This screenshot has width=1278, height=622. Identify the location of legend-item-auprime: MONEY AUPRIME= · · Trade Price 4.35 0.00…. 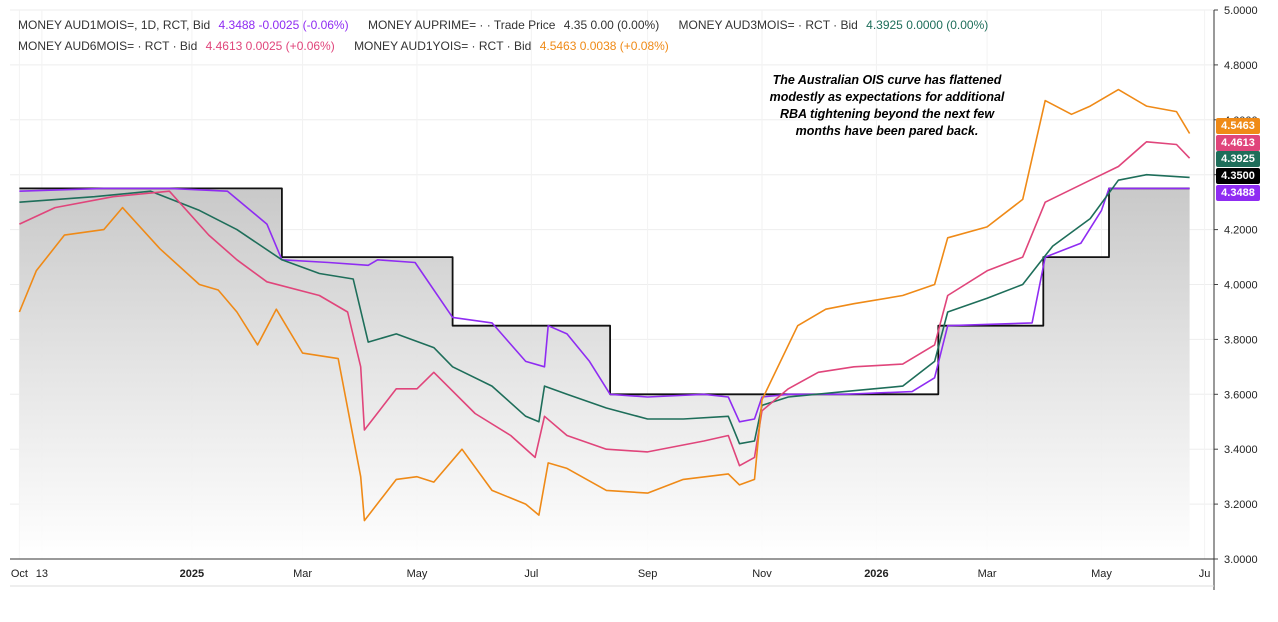
(513, 25).